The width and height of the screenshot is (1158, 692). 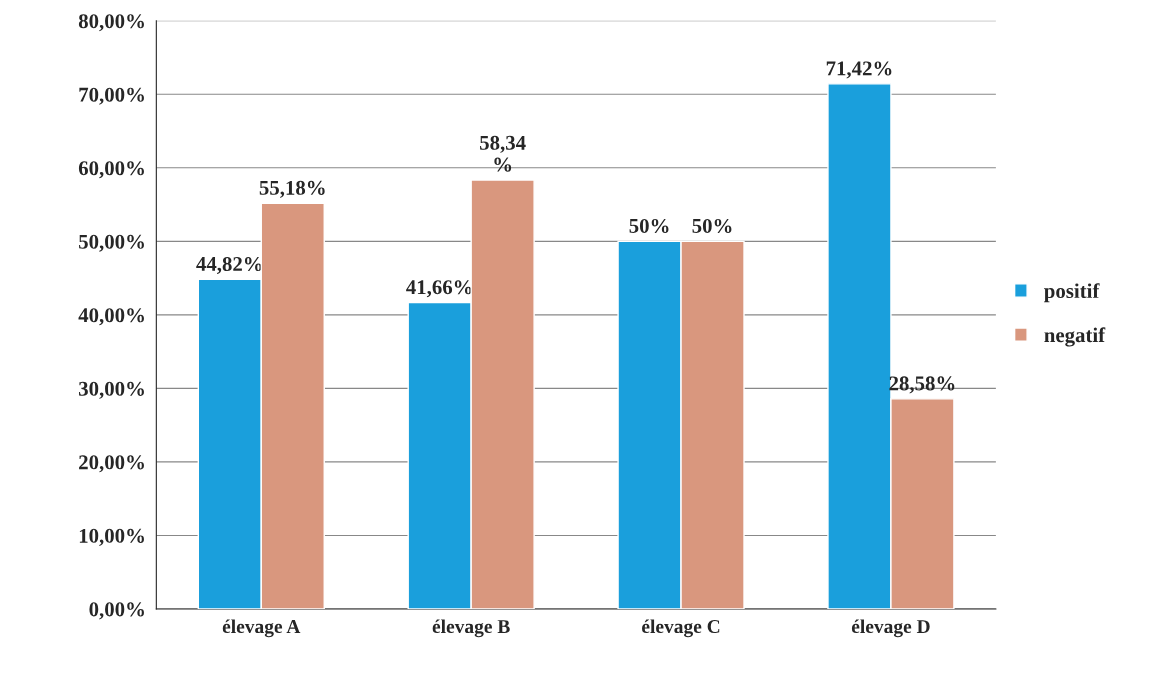 What do you see at coordinates (261, 628) in the screenshot?
I see `x-tick-label: élevage A` at bounding box center [261, 628].